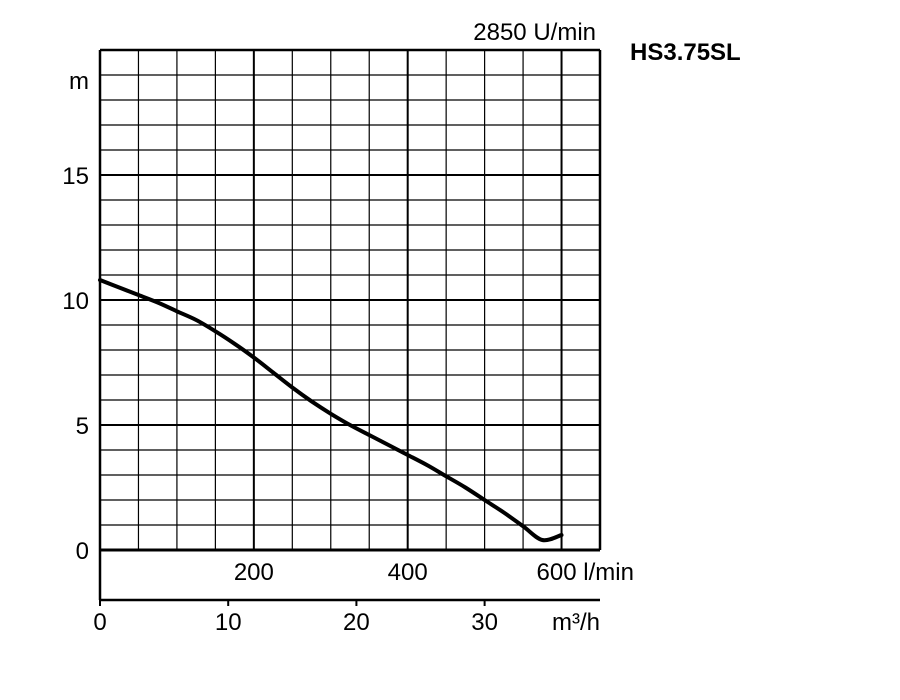  Describe the element at coordinates (576, 622) in the screenshot. I see `x-secondary-unit: m³/h` at that location.